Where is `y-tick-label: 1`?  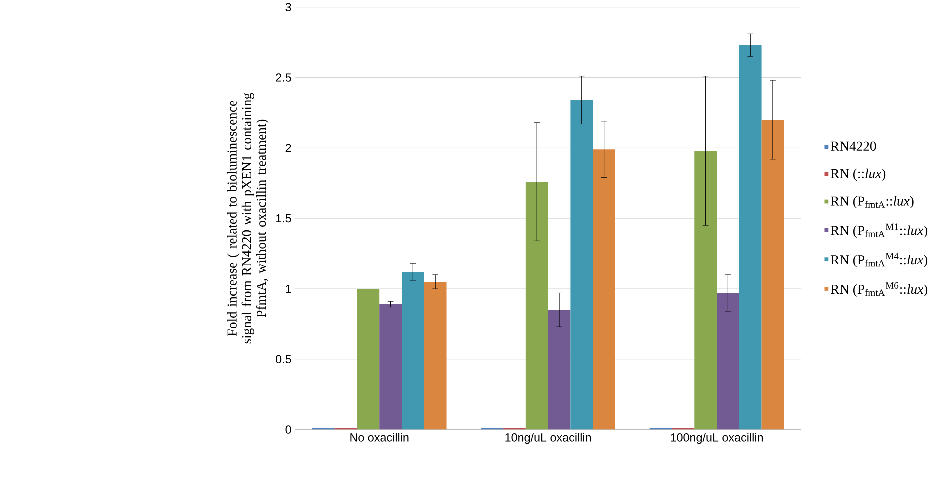
y-tick-label: 1 is located at coordinates (289, 289).